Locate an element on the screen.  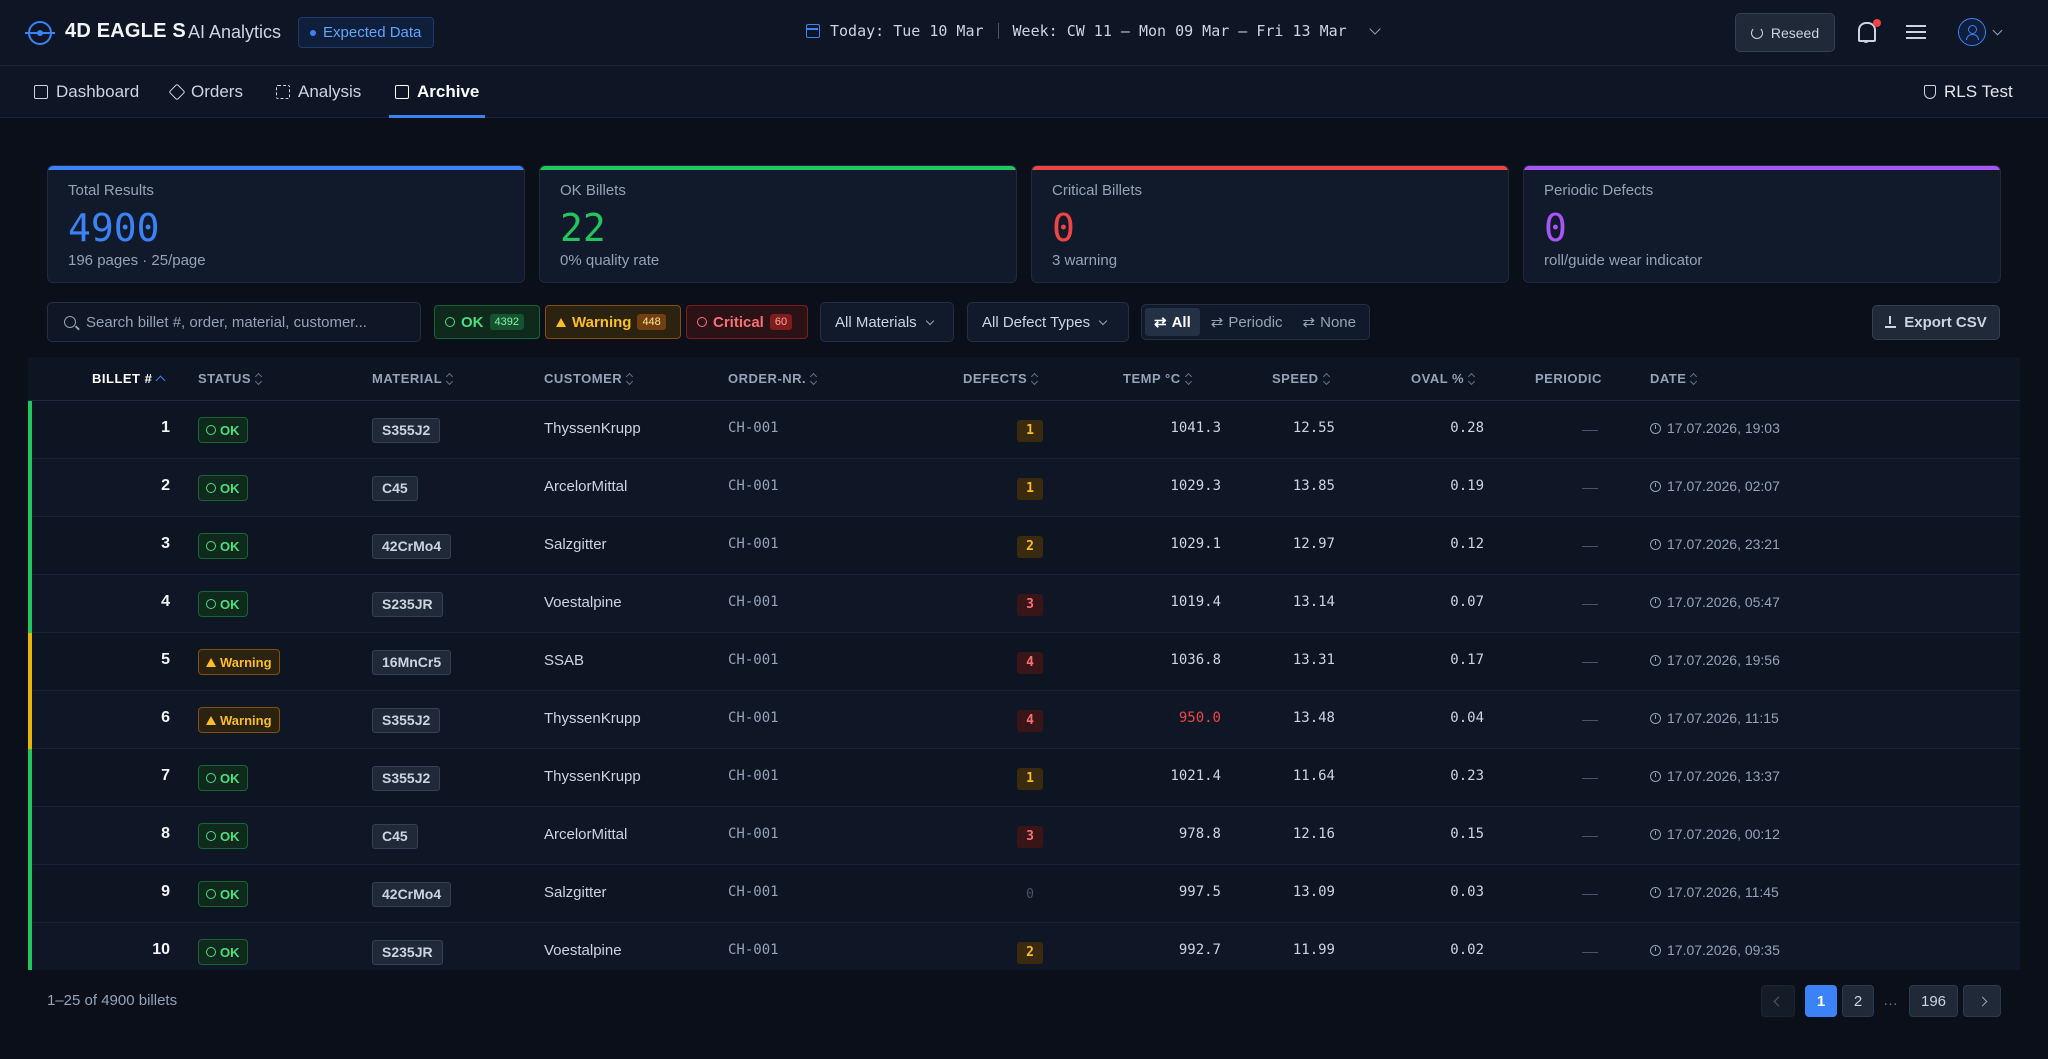
chevron-right-icon is located at coordinates (1982, 1001).